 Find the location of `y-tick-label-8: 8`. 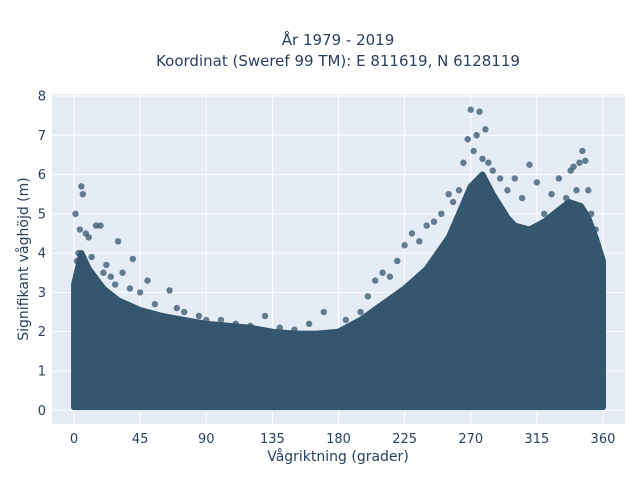

y-tick-label-8: 8 is located at coordinates (42, 96).